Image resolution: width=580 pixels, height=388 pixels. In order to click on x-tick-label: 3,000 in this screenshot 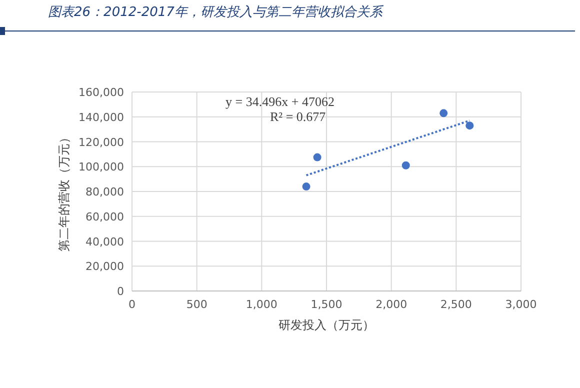, I will do `click(521, 304)`.